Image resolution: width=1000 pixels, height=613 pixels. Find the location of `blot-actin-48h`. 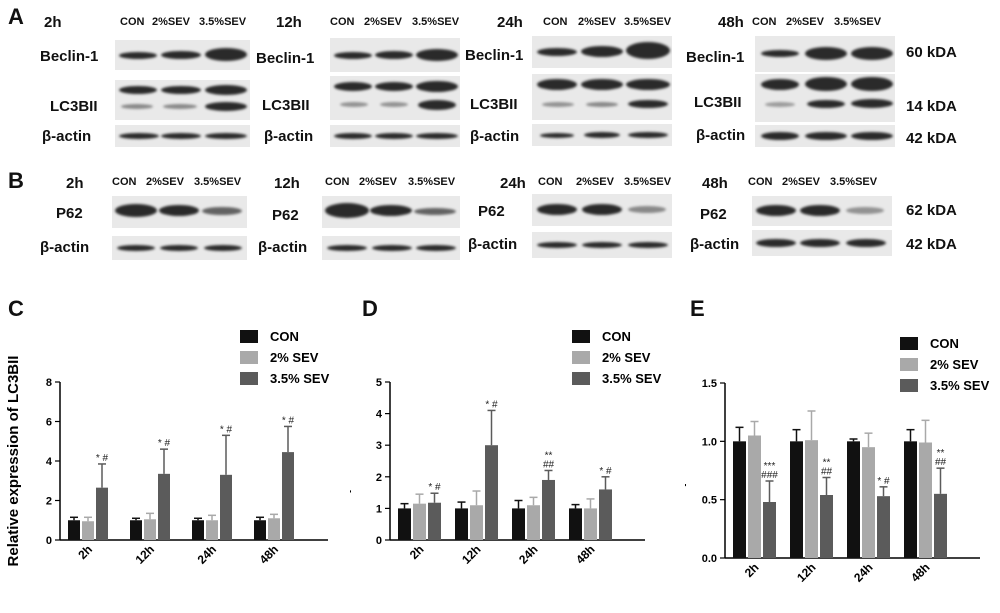

blot-actin-48h is located at coordinates (825, 136).